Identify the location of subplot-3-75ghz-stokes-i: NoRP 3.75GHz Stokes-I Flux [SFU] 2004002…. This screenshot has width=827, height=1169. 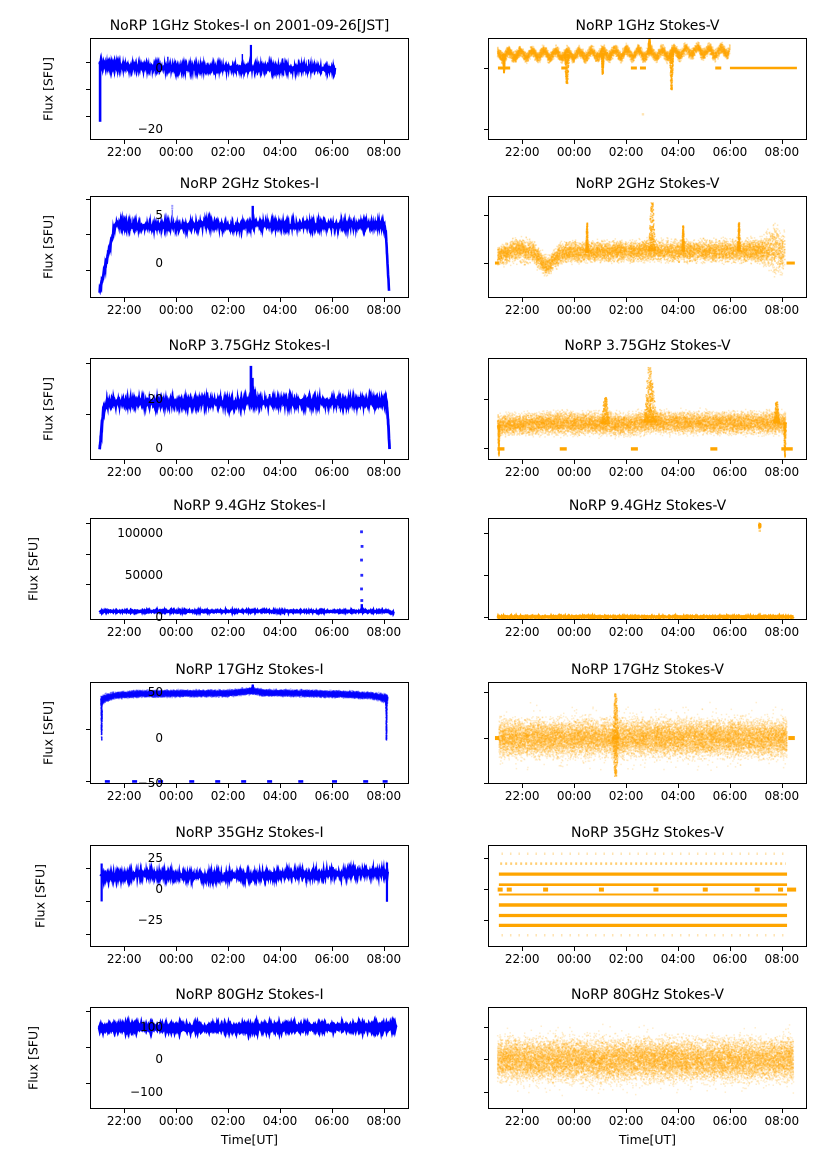
(225, 408).